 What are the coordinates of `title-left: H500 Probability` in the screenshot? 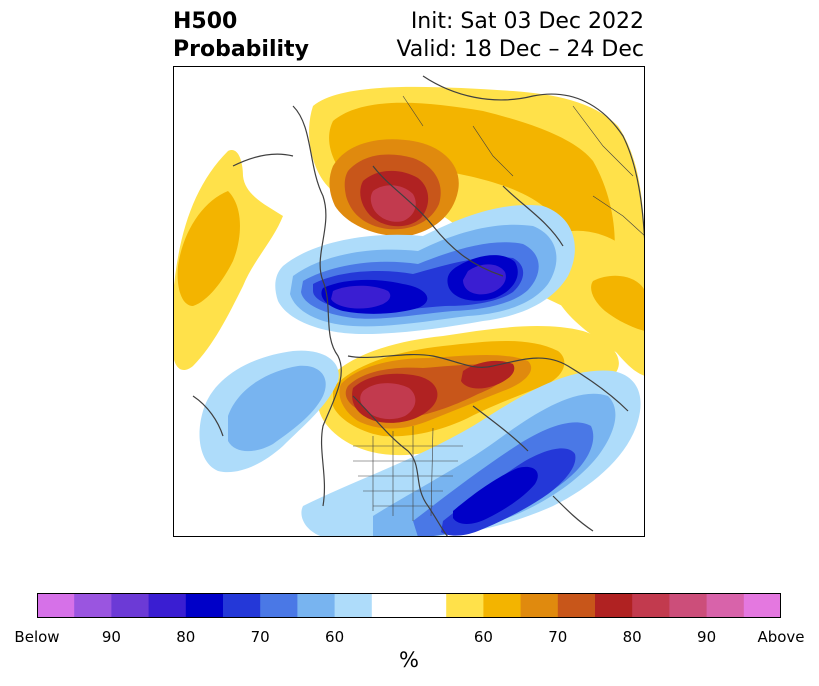 It's located at (241, 36).